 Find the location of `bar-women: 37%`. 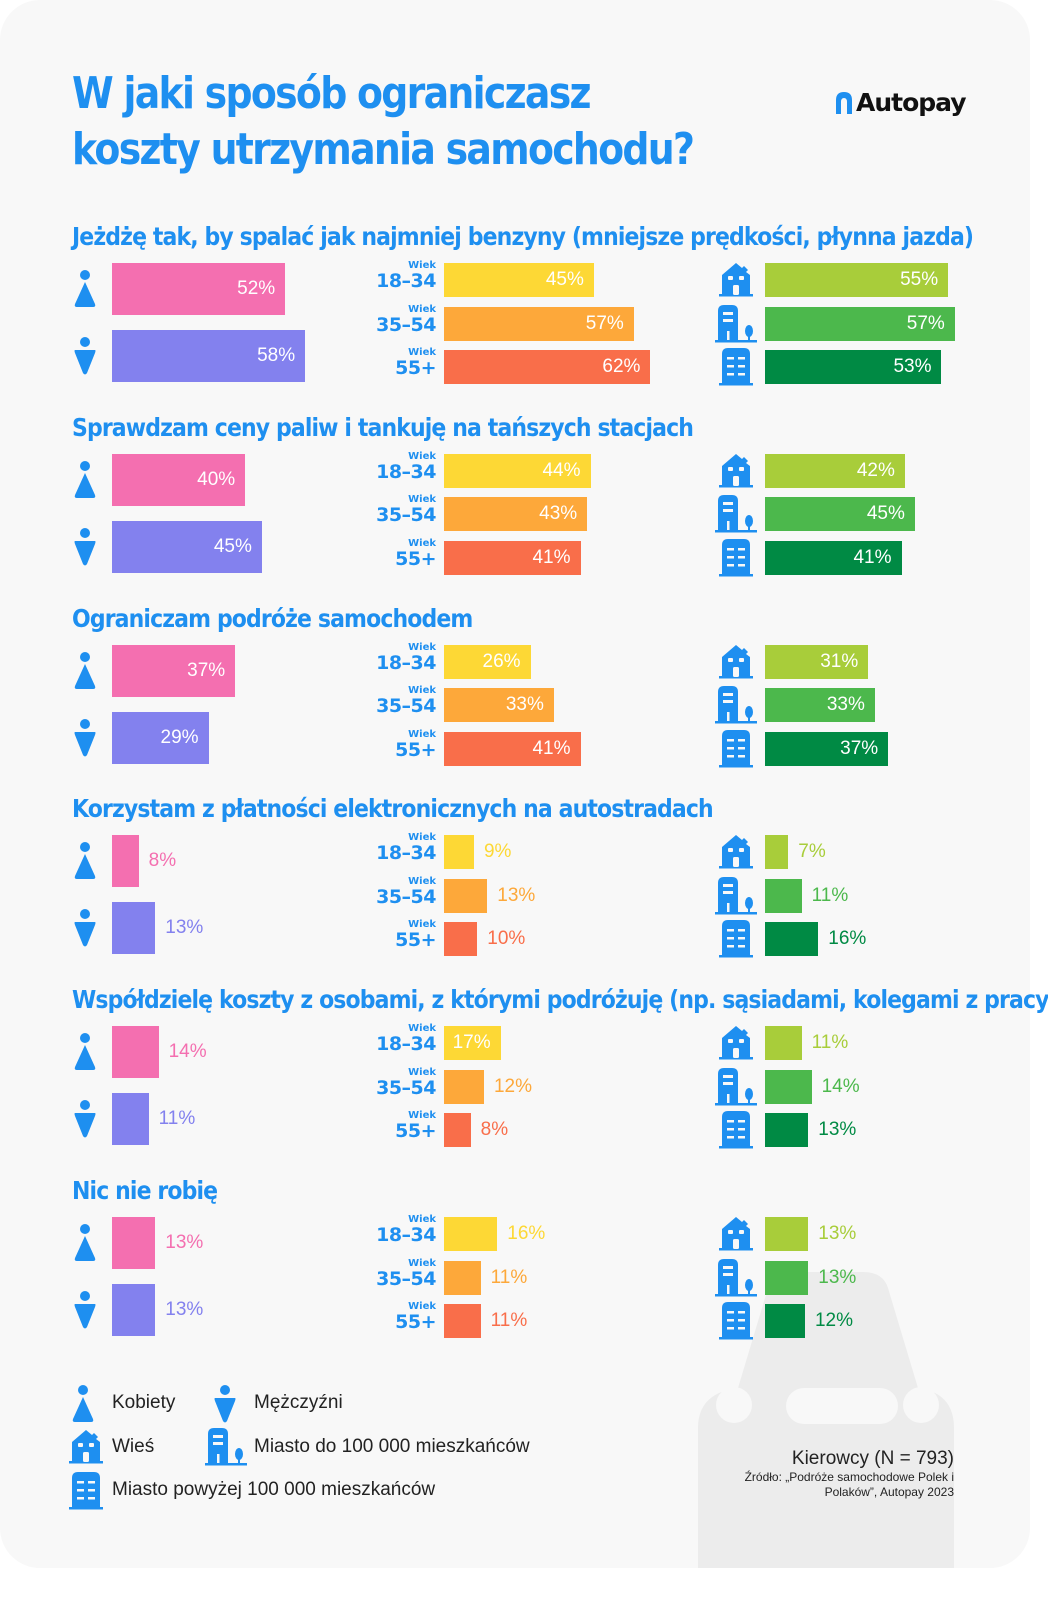

bar-women: 37% is located at coordinates (174, 670).